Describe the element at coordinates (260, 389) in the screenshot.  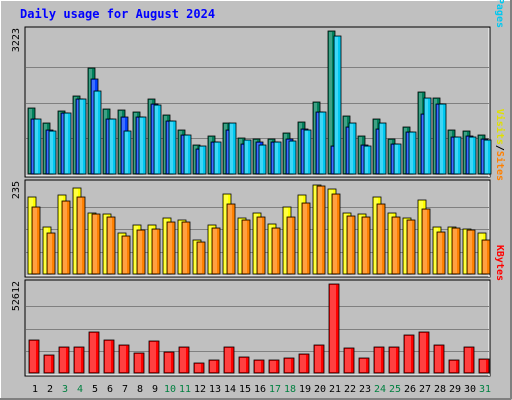
I see `x-tick-label: 16` at that location.